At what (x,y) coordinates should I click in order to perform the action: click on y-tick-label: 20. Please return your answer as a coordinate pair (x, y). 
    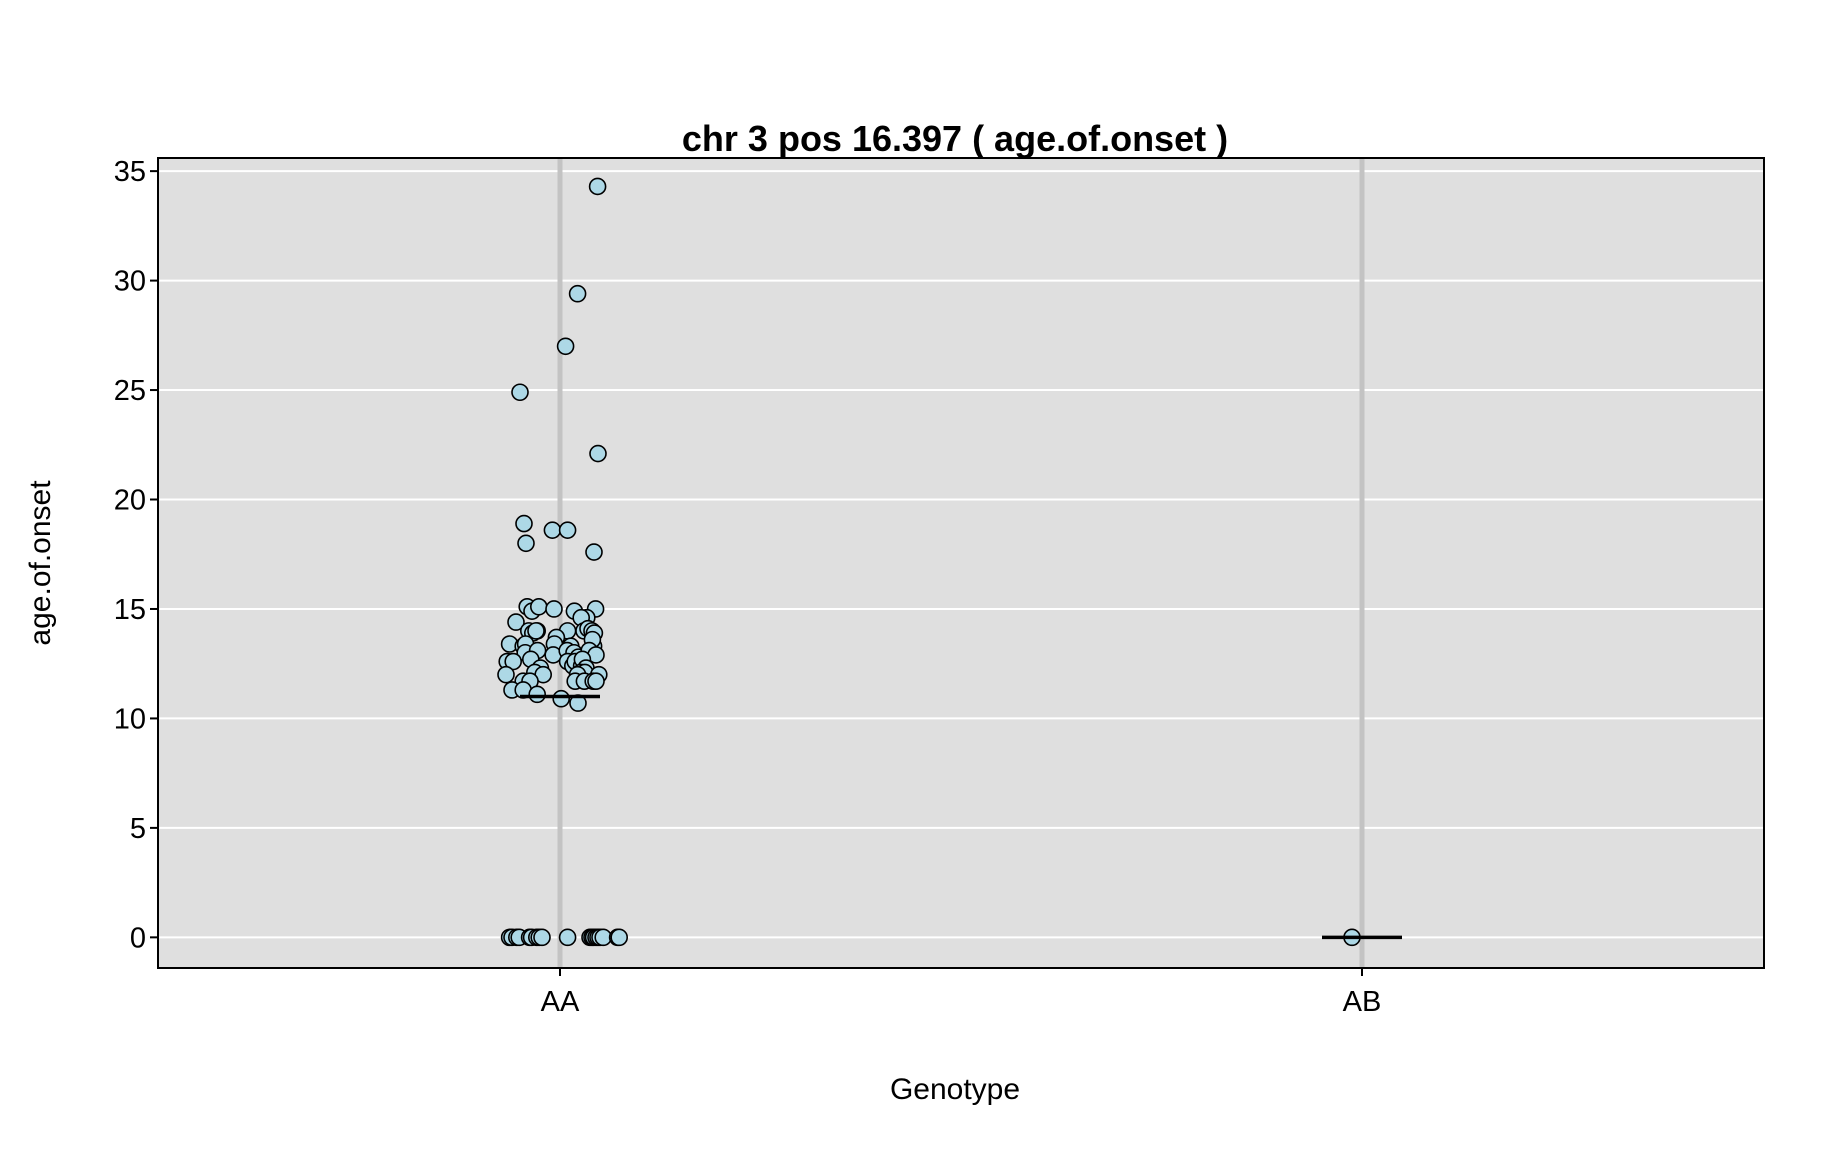
    Looking at the image, I should click on (130, 501).